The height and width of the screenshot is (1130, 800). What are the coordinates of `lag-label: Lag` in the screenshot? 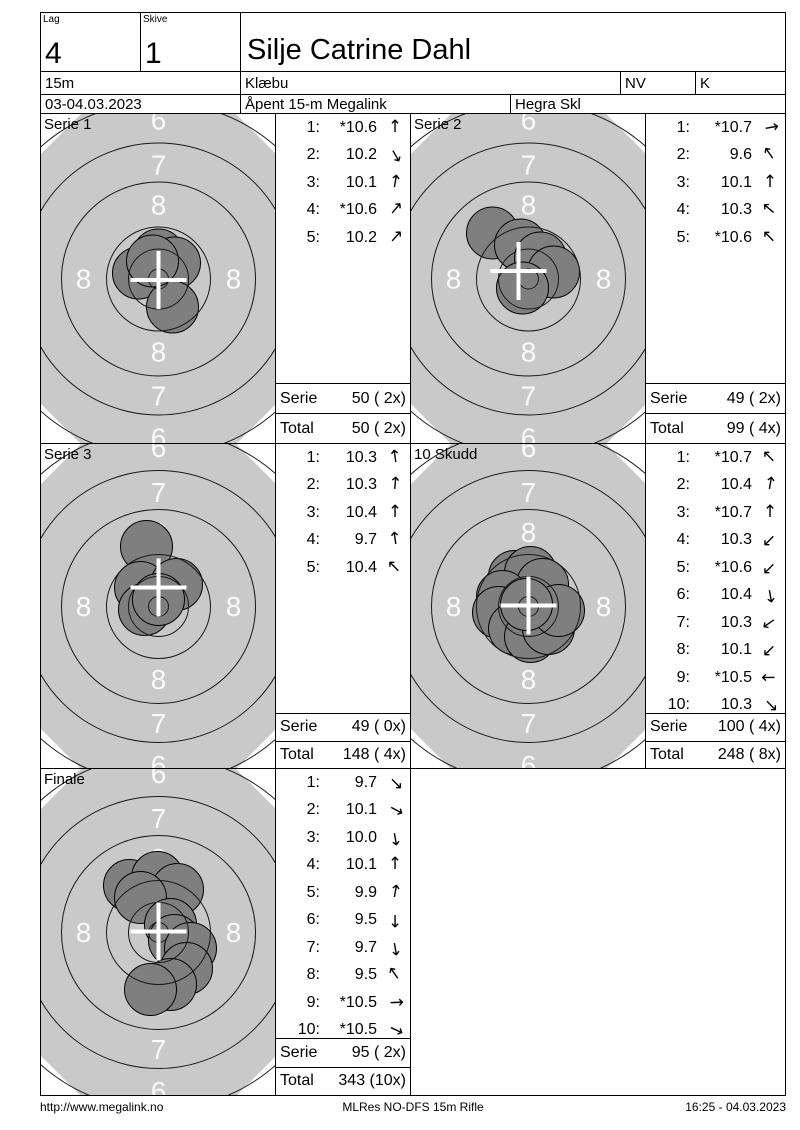 It's located at (51, 19).